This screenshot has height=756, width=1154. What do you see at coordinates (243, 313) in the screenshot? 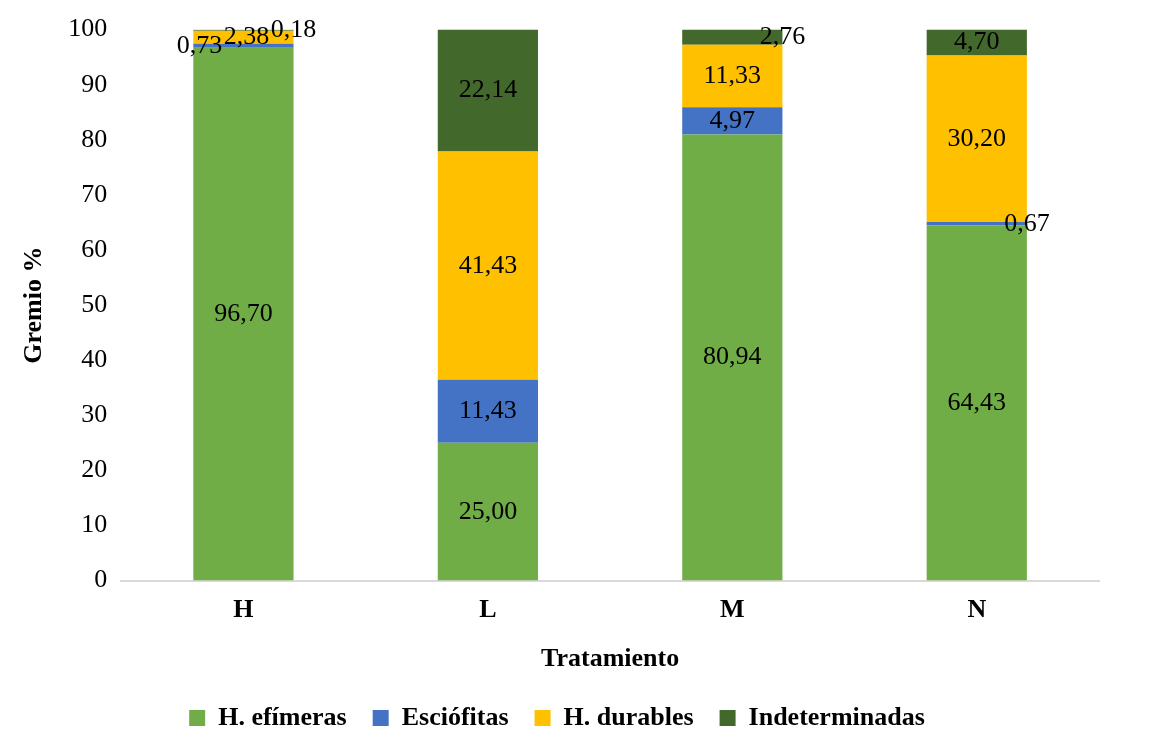
I see `data-label: 96,70` at bounding box center [243, 313].